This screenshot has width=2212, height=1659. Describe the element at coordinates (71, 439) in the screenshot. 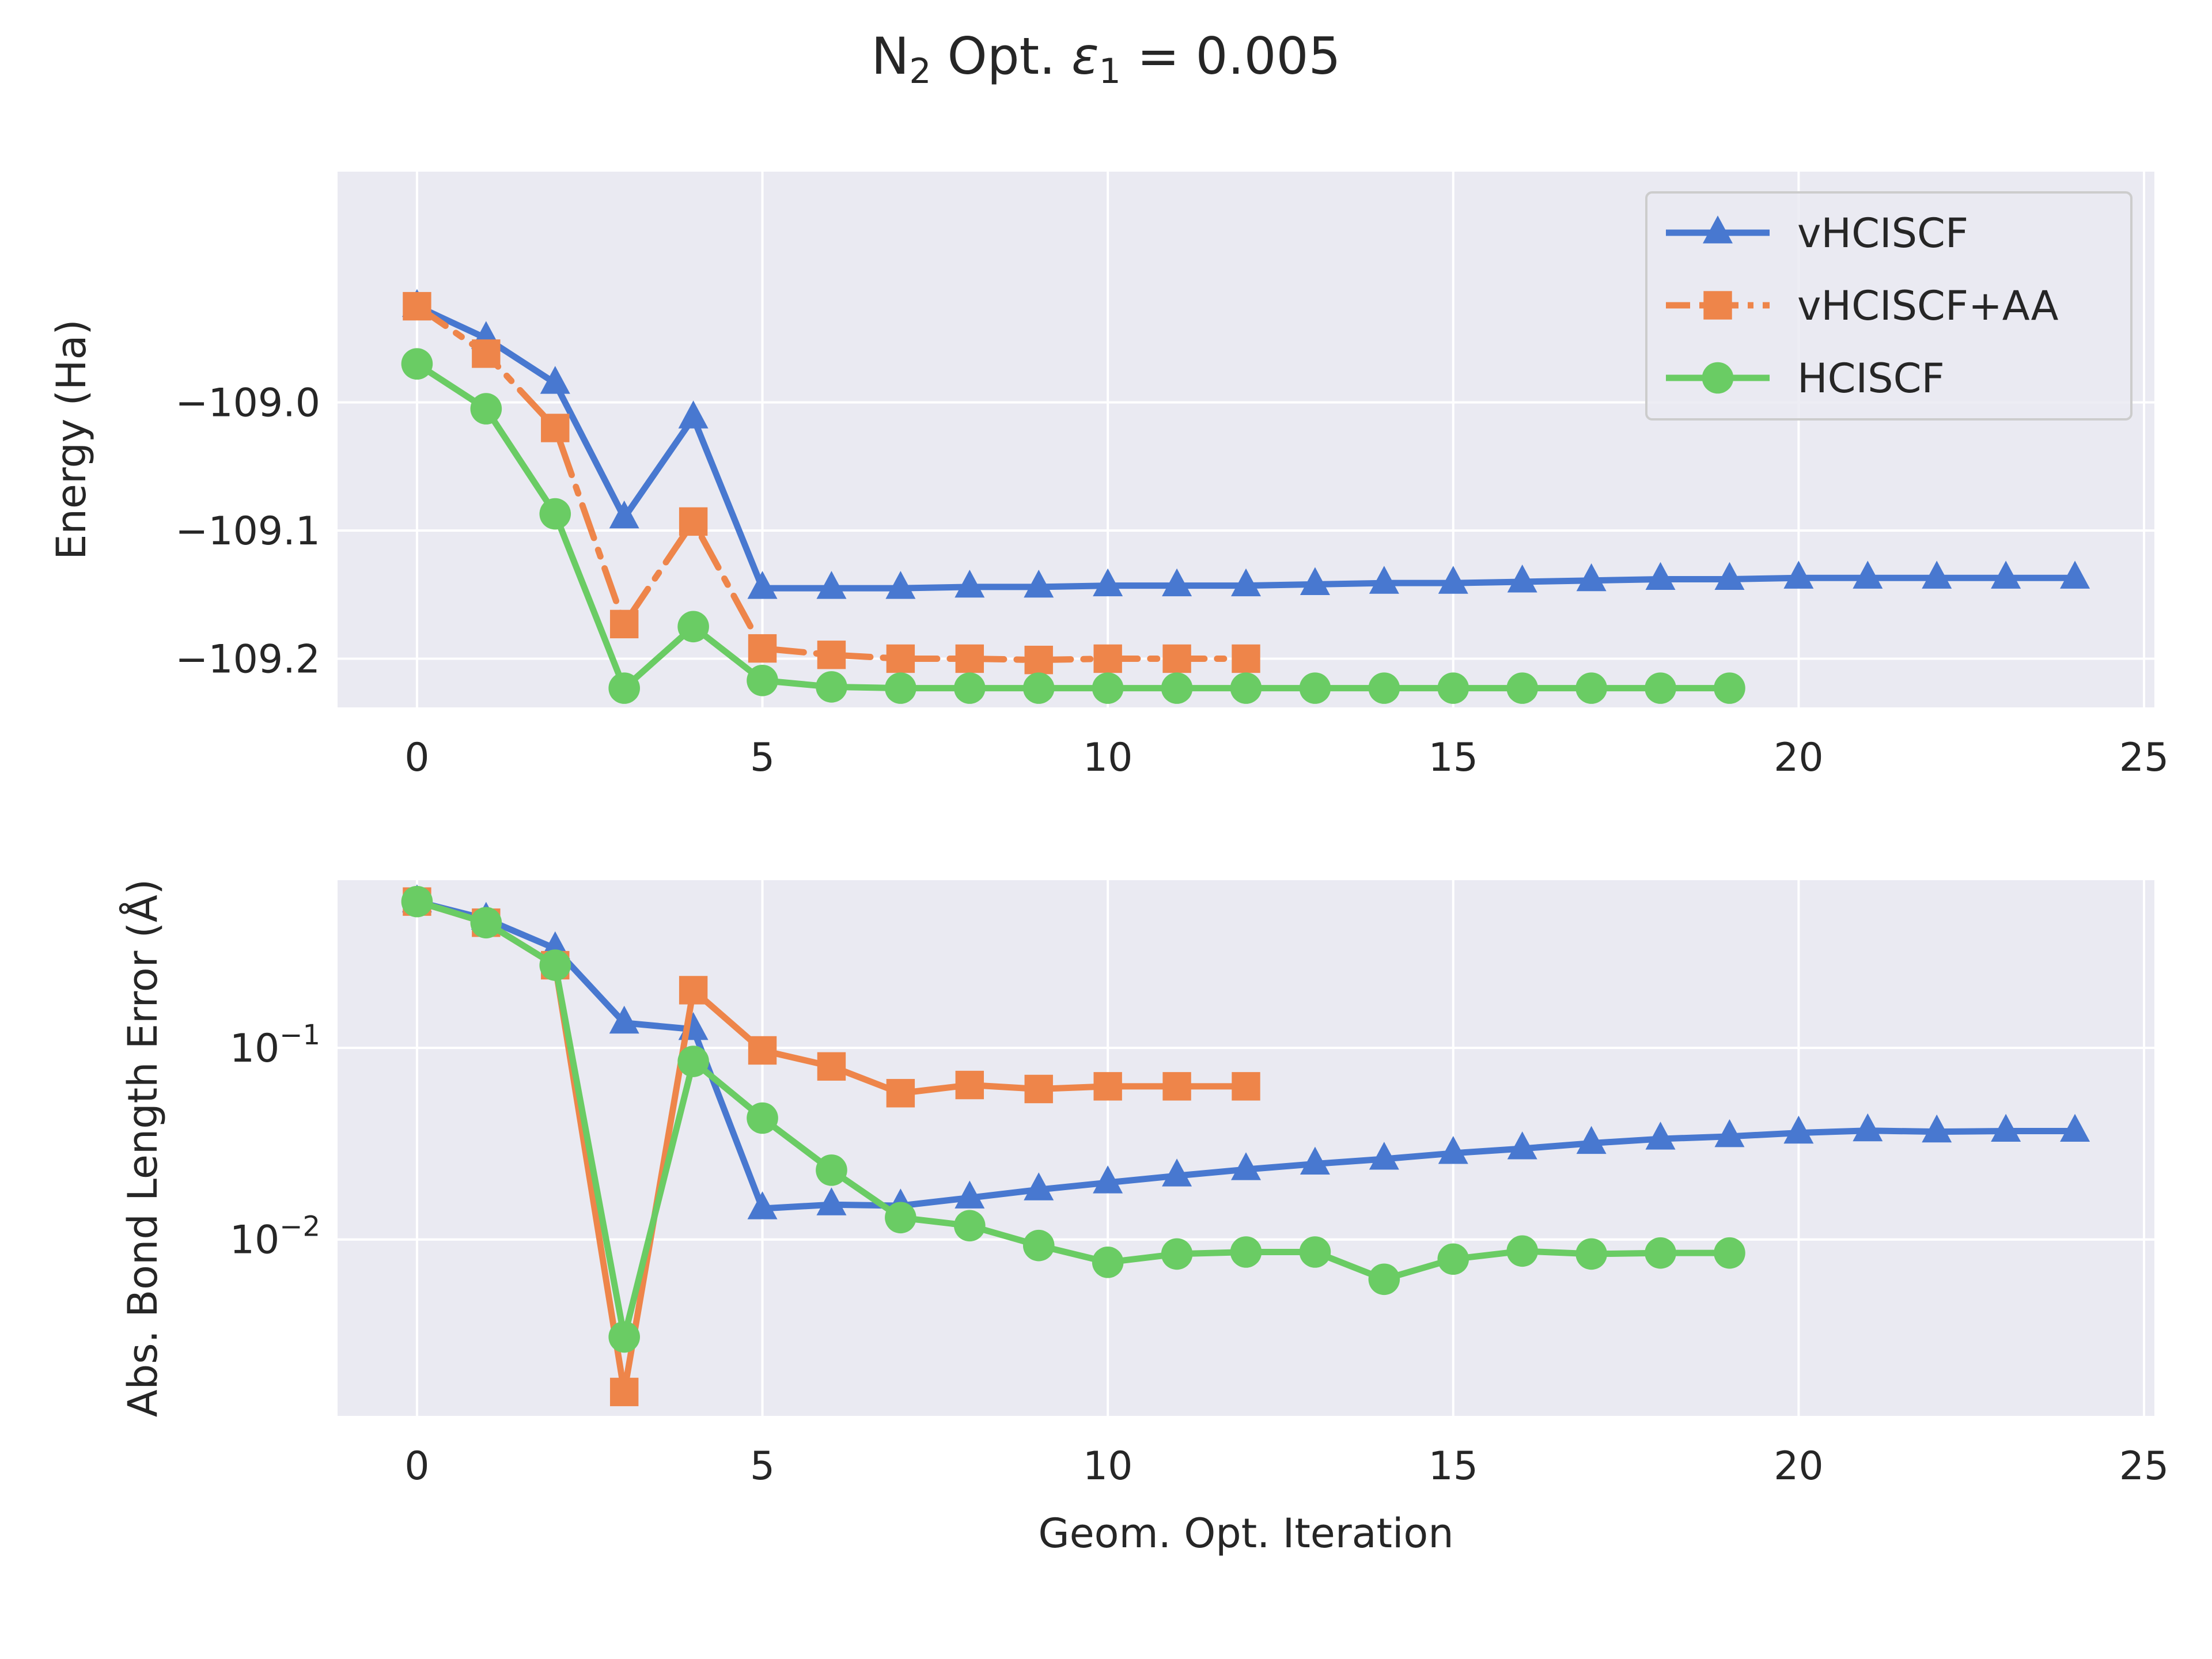

I see `y-axis-label: Energy (Ha)` at that location.